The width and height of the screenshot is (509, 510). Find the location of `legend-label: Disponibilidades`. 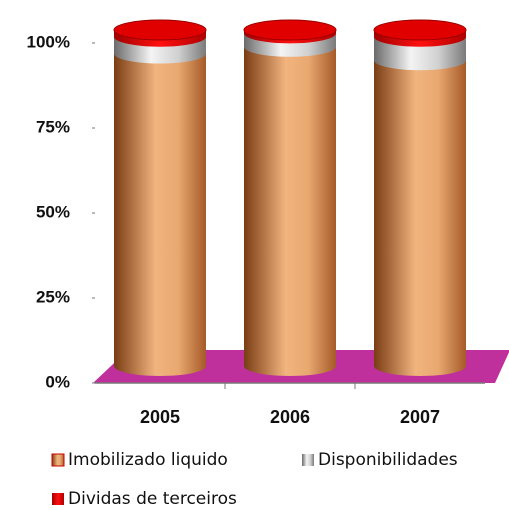

legend-label: Disponibilidades is located at coordinates (388, 460).